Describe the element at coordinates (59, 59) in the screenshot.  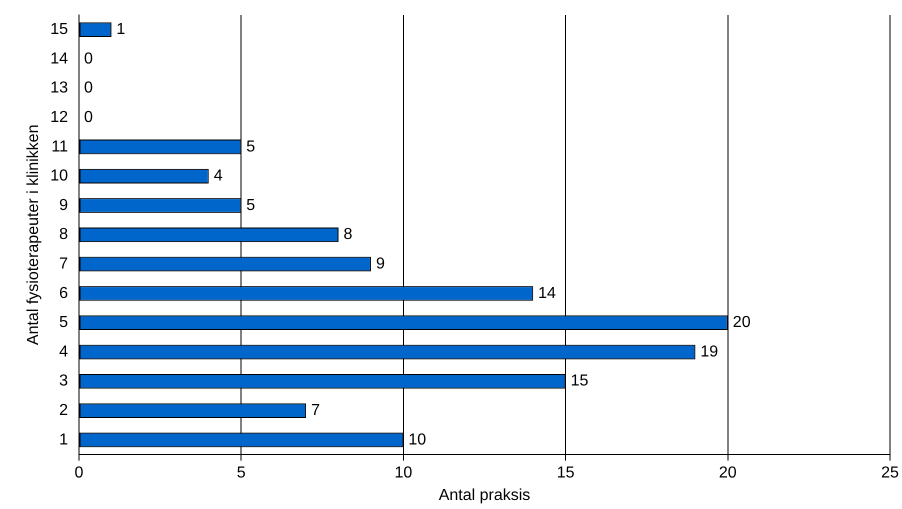
I see `y-tick-label: 14` at that location.